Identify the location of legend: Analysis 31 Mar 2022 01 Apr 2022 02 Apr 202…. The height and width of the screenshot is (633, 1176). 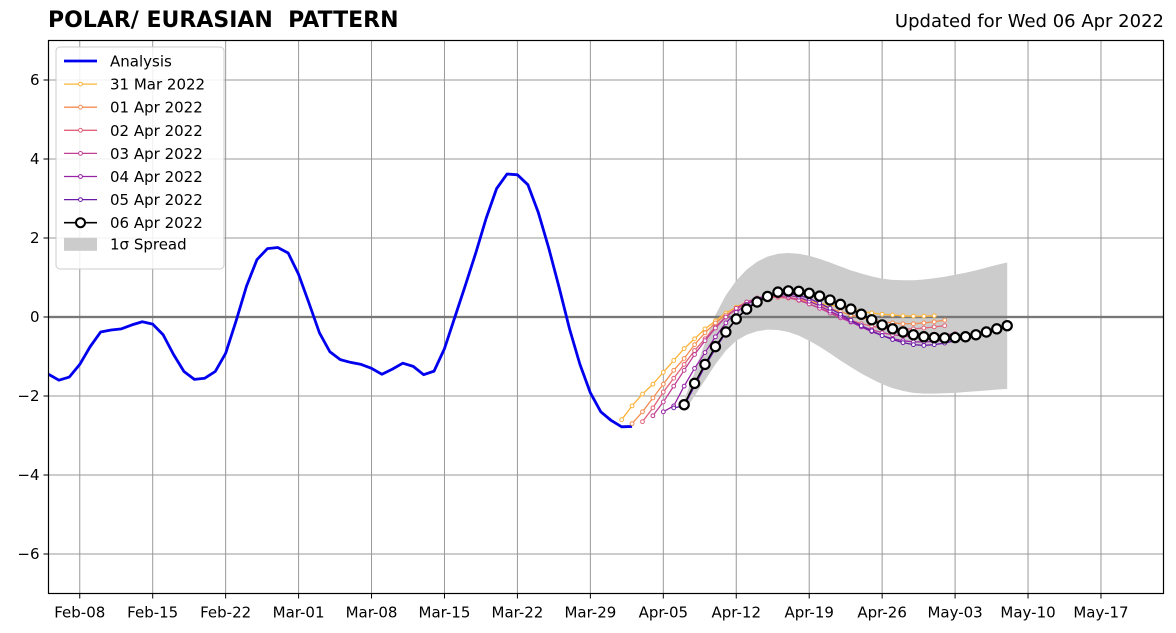
(140, 158).